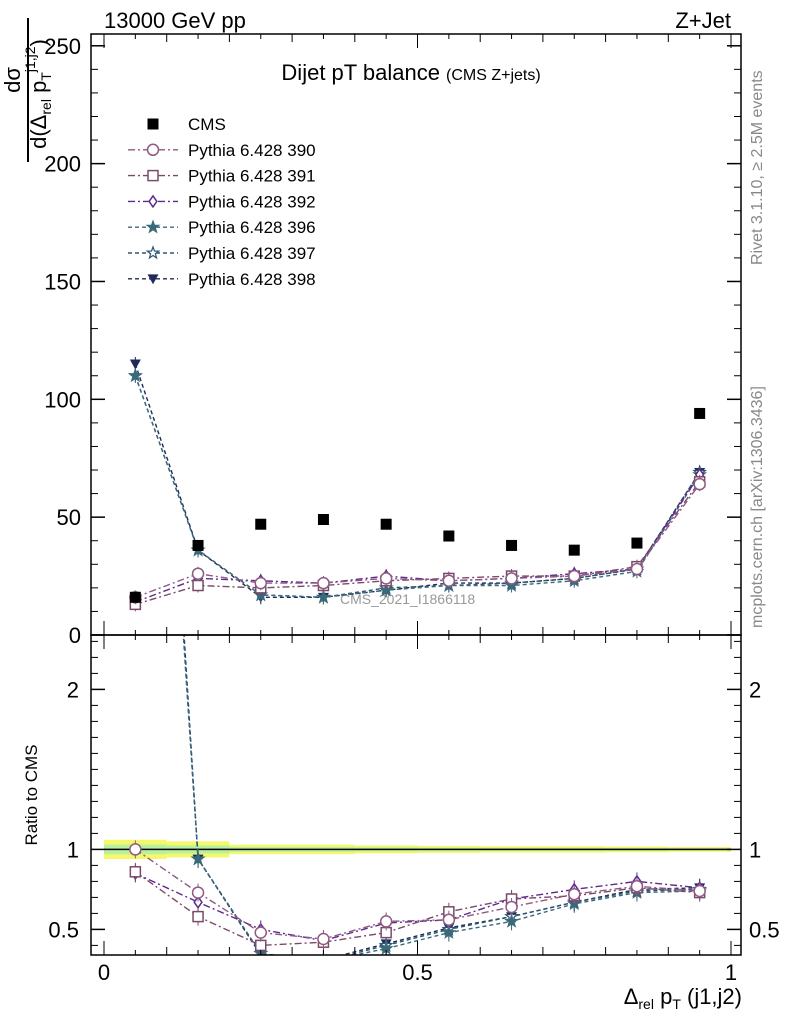  I want to click on rivet-label: Rivet 3.1.10, ≥ 2.5M events, so click(757, 167).